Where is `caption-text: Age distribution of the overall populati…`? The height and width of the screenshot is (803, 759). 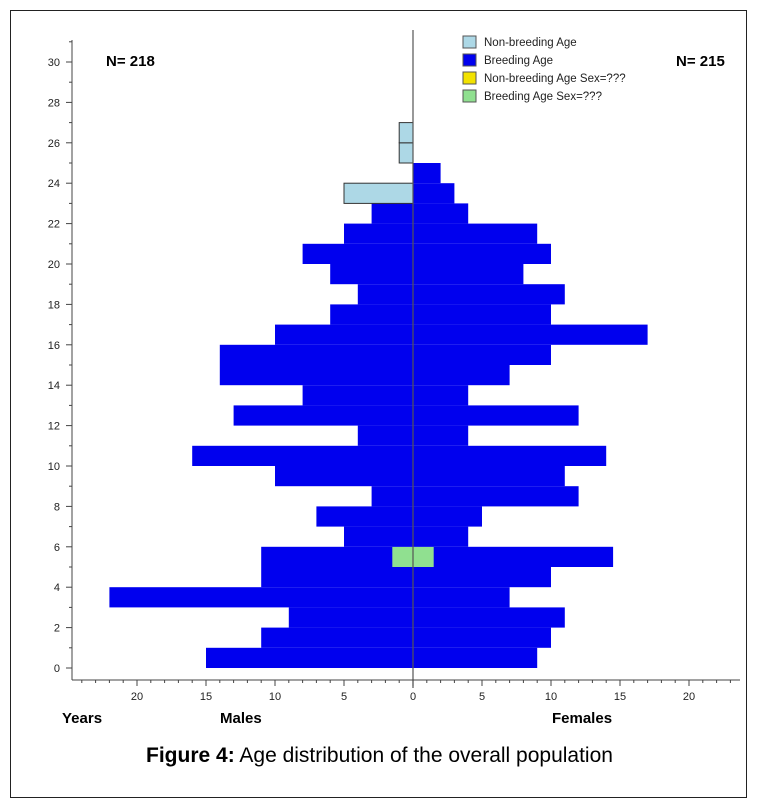
caption-text: Age distribution of the overall populati… is located at coordinates (423, 755).